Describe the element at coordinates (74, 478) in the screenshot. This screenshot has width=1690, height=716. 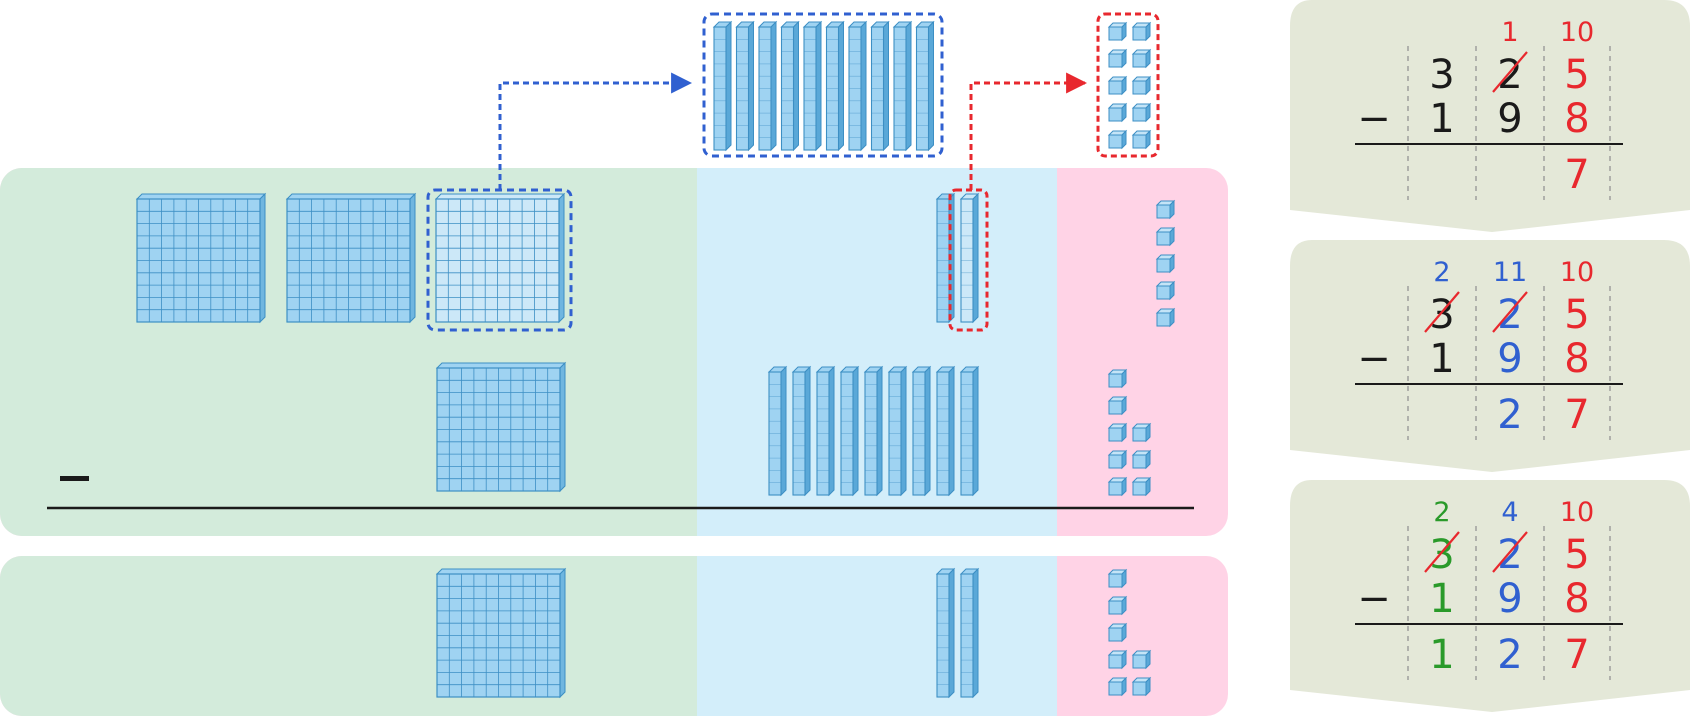
I see `minus-sign` at that location.